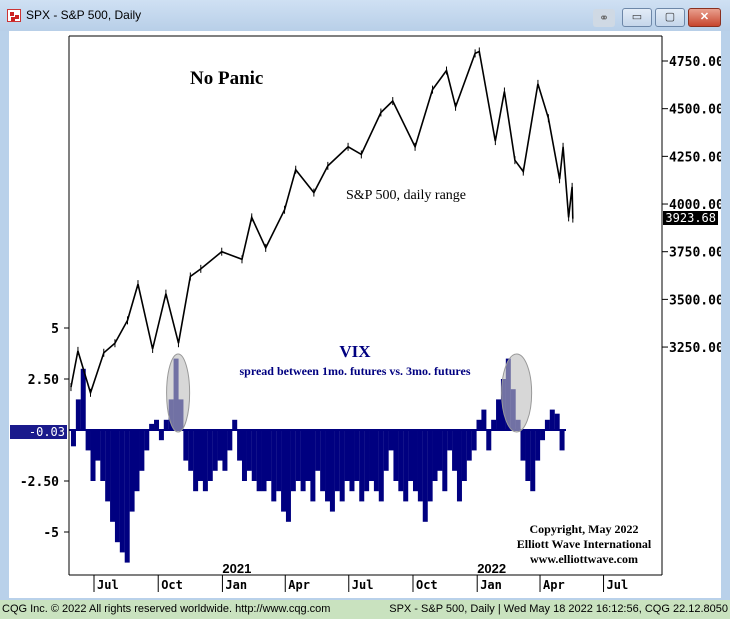  What do you see at coordinates (704, 17) in the screenshot?
I see `close-button: ✕` at bounding box center [704, 17].